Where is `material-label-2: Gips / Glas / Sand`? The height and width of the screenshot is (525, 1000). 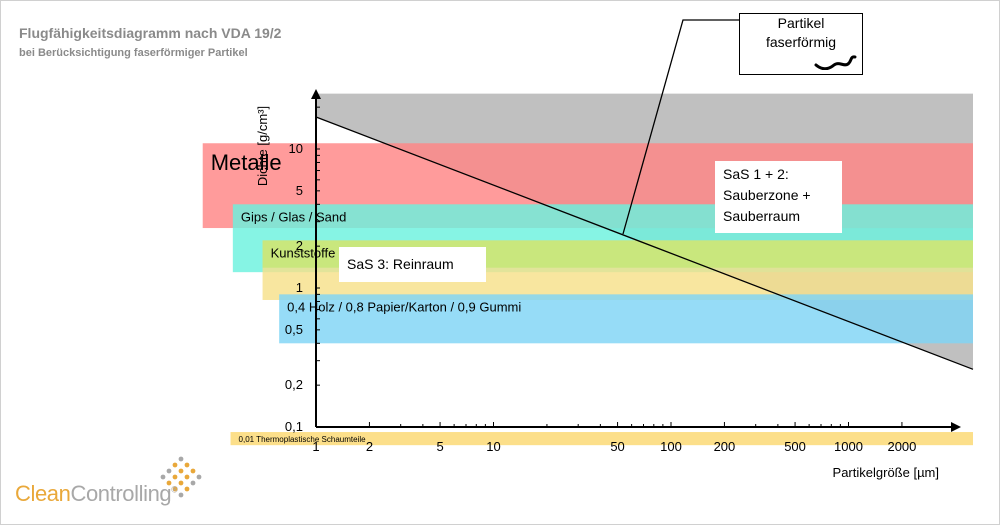 material-label-2: Gips / Glas / Sand is located at coordinates (294, 216).